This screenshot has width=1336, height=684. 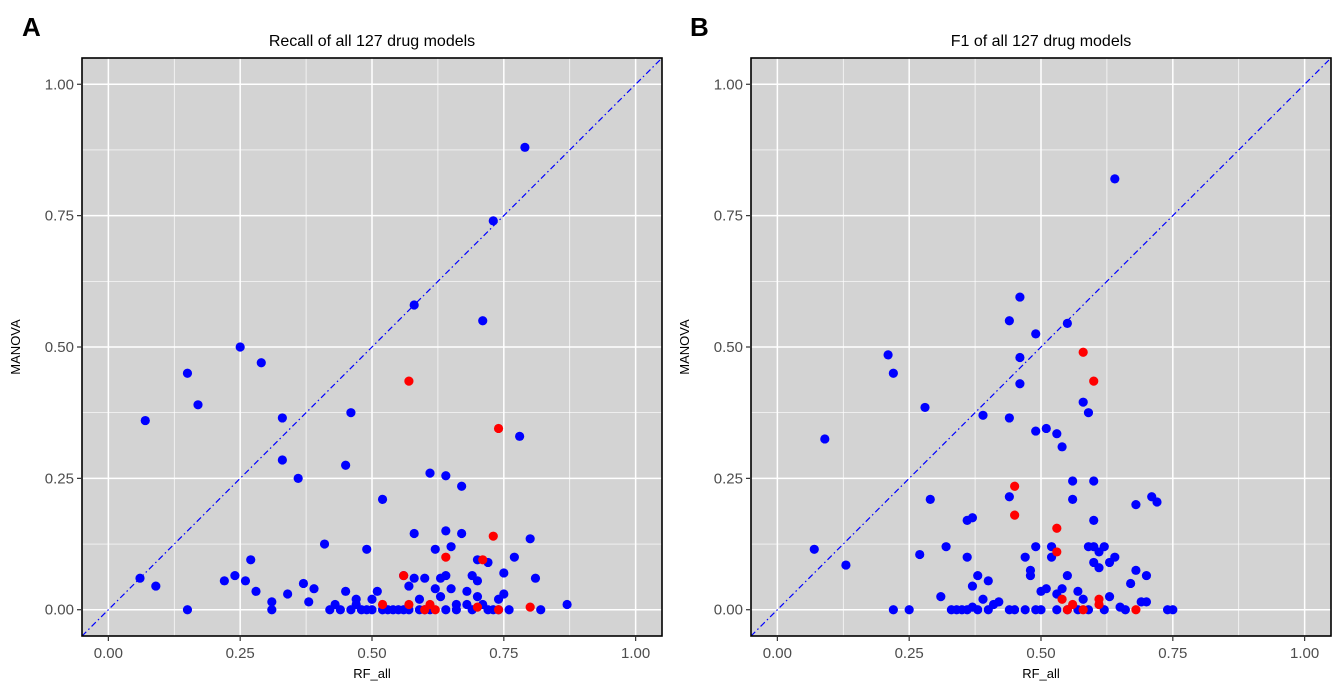 What do you see at coordinates (728, 610) in the screenshot?
I see `y-tick-label: 0.00` at bounding box center [728, 610].